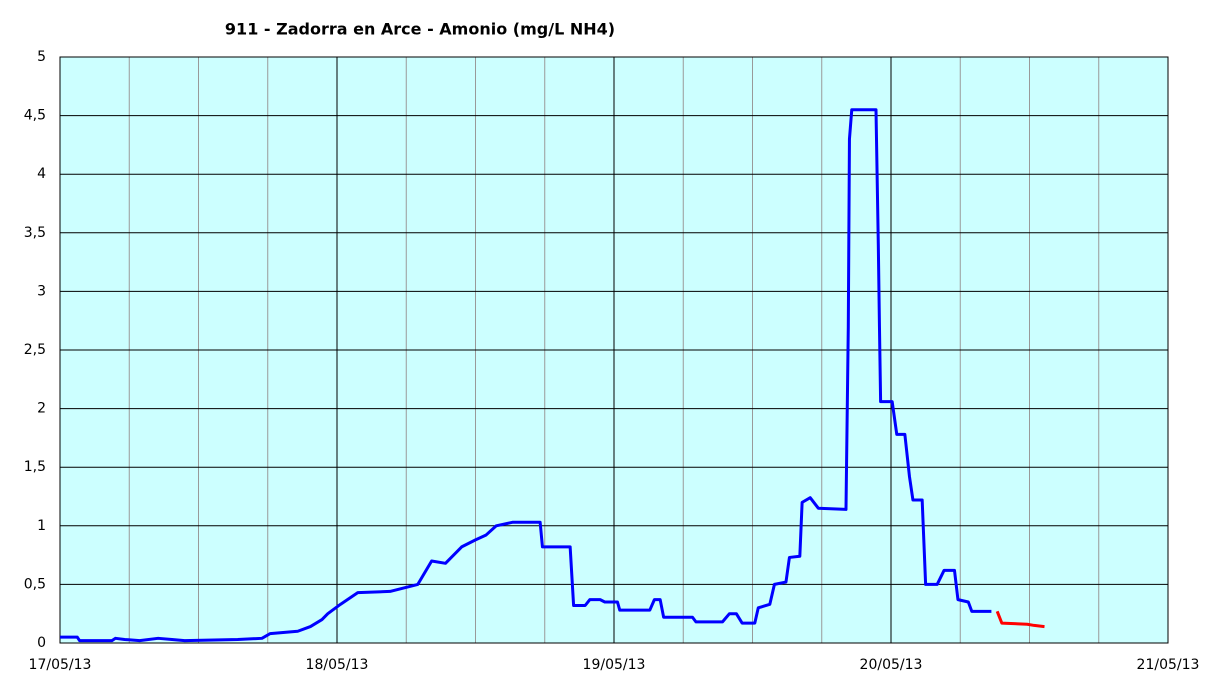 This screenshot has height=681, width=1212. I want to click on y-tick-label: 0, so click(41, 643).